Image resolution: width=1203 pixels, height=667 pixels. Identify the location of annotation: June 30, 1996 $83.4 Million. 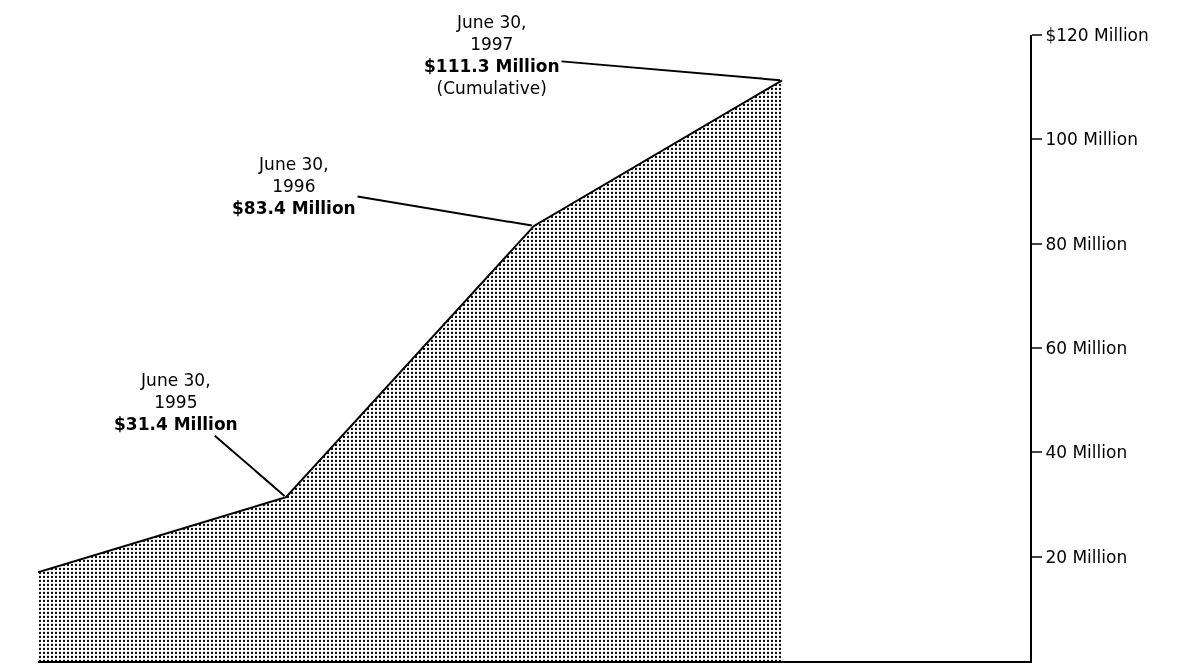
(294, 186).